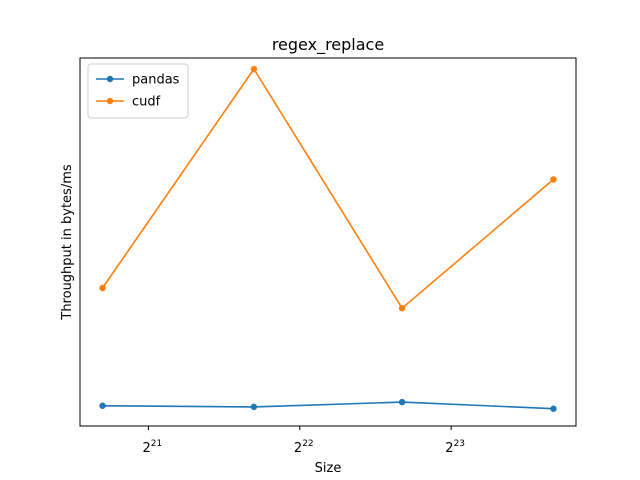  What do you see at coordinates (153, 447) in the screenshot?
I see `x-tick-label: 221` at bounding box center [153, 447].